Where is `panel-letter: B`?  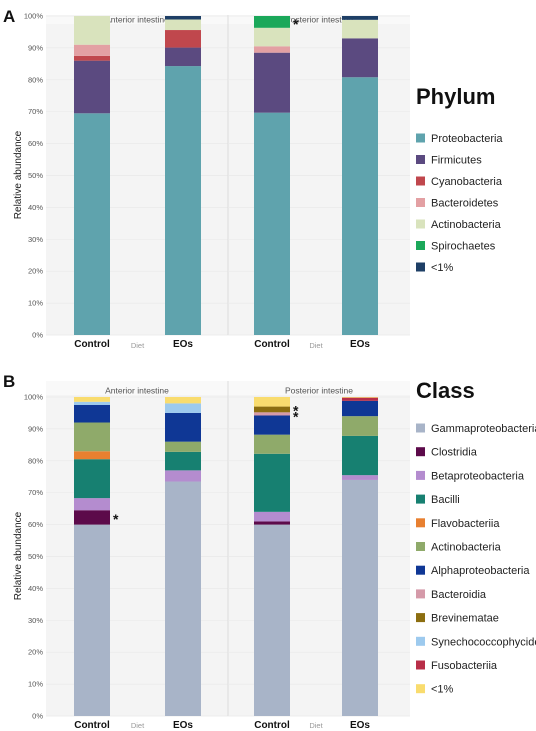
panel-letter: B is located at coordinates (9, 381).